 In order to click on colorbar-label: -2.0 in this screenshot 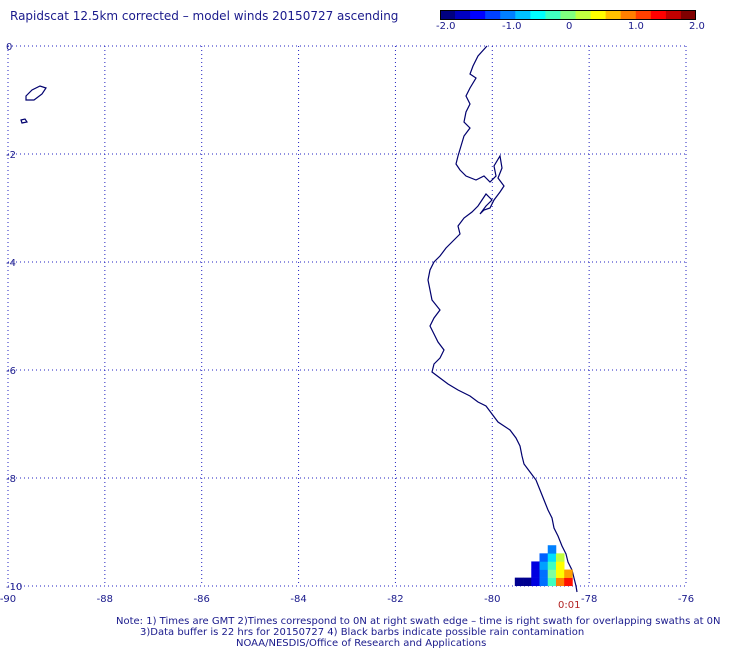, I will do `click(446, 26)`.